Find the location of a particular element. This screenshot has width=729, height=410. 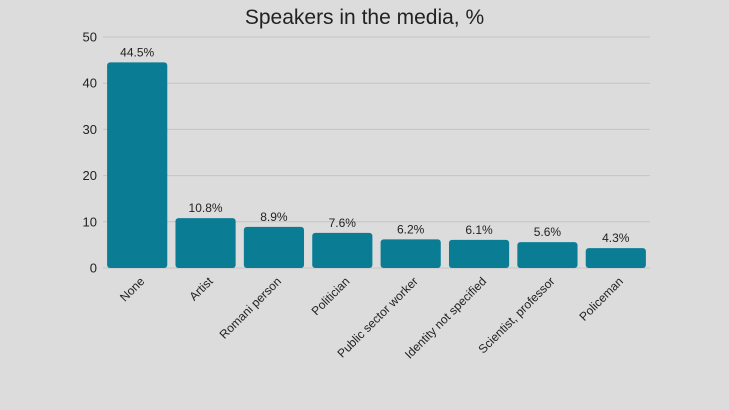

chart-title: Speakers in the media, % is located at coordinates (364, 17).